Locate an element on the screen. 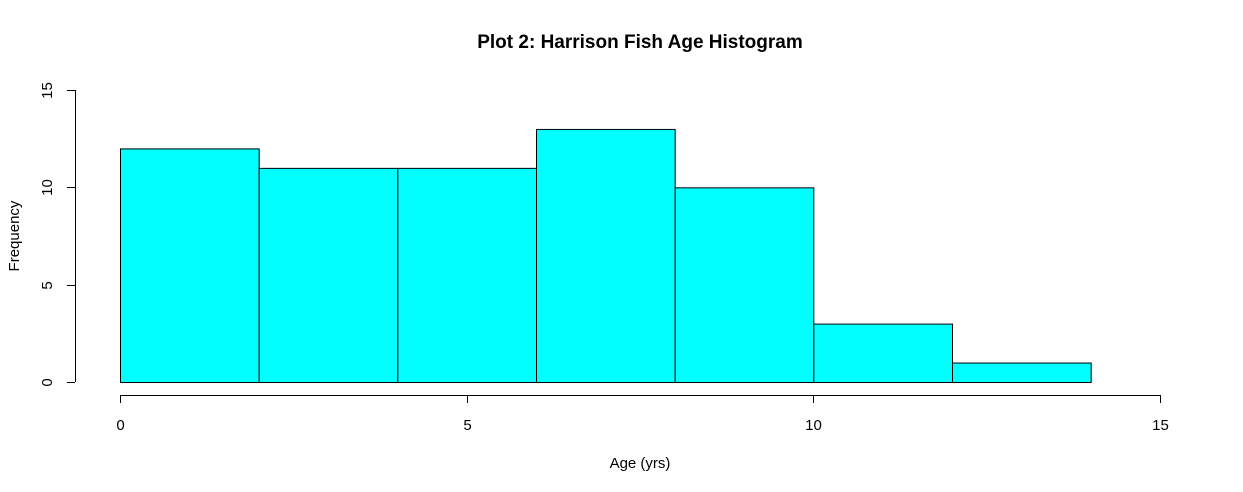 This screenshot has height=492, width=1243. y-tick-label: 5 is located at coordinates (47, 285).